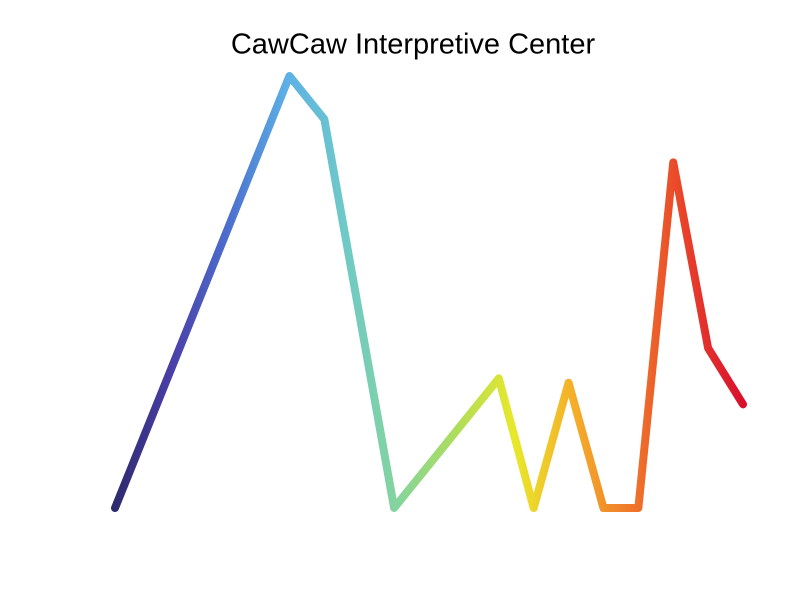 This screenshot has width=800, height=600. What do you see at coordinates (413, 45) in the screenshot?
I see `chart-title: CawCaw Interpretive Center` at bounding box center [413, 45].